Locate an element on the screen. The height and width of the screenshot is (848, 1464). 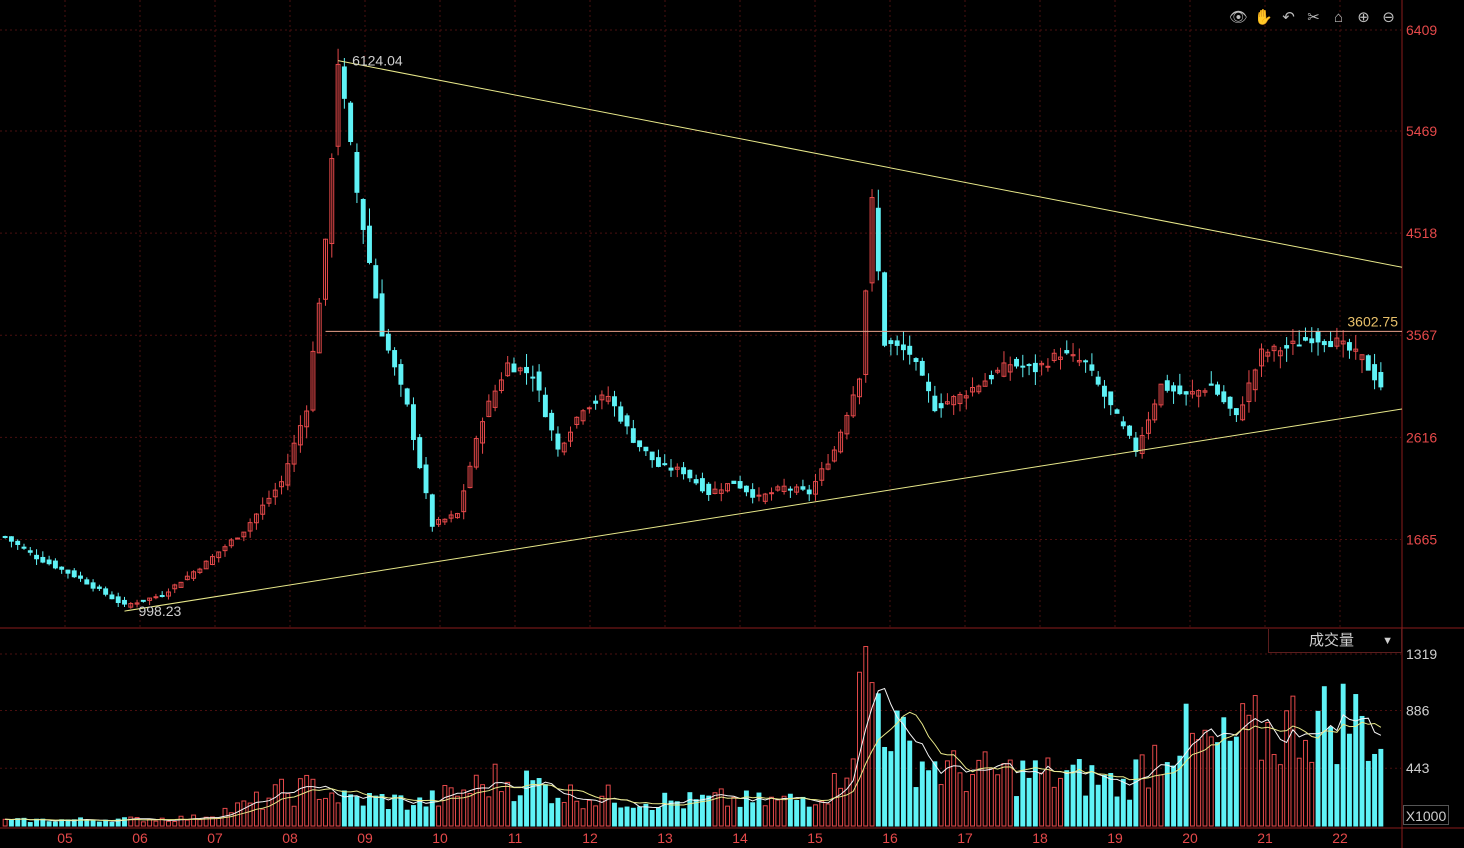
x-tick-label: 20 is located at coordinates (1190, 838).